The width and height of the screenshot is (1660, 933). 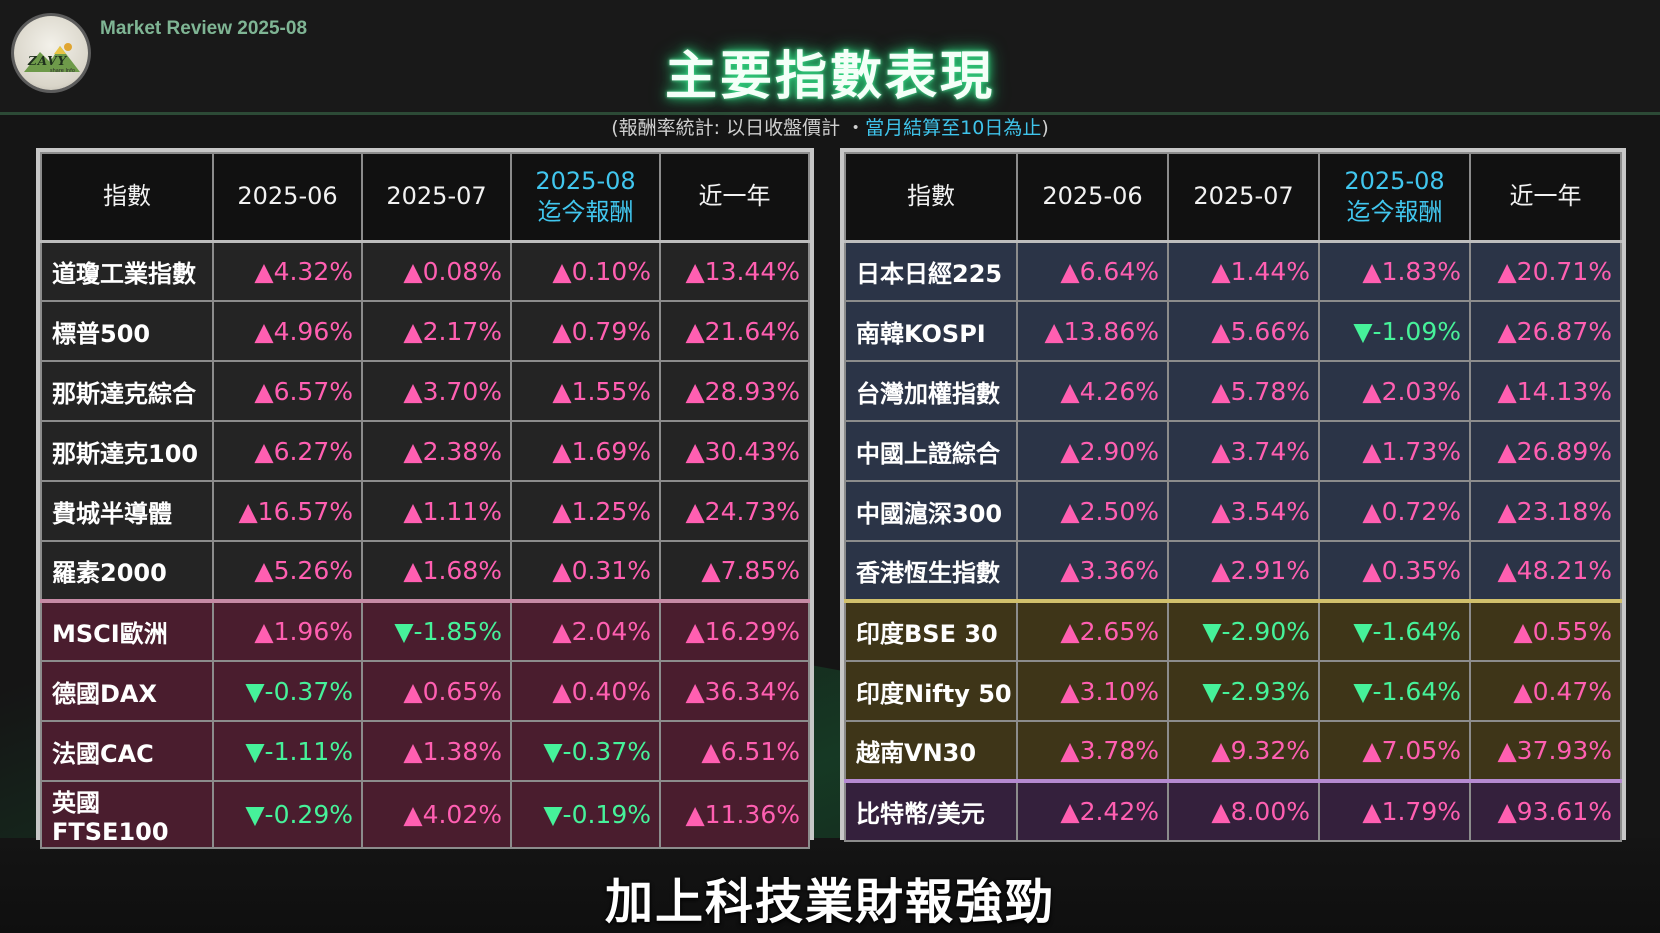 I want to click on return-value: 28.93%, so click(x=752, y=391).